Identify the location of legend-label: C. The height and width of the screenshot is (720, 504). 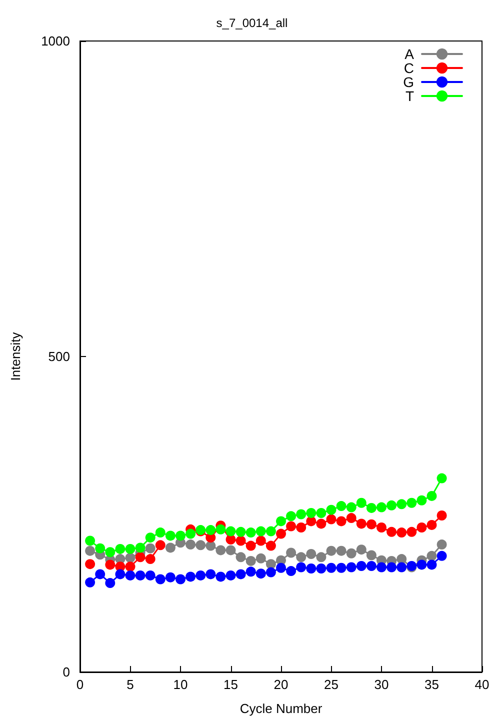
(409, 68).